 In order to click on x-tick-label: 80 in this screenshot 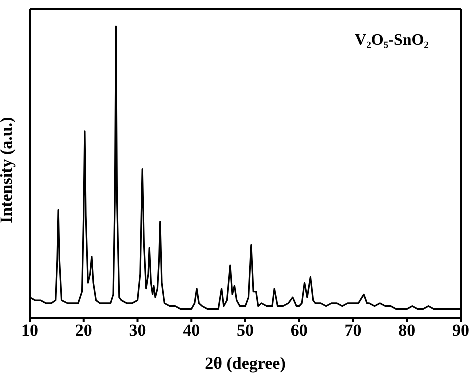, I will do `click(407, 330)`.